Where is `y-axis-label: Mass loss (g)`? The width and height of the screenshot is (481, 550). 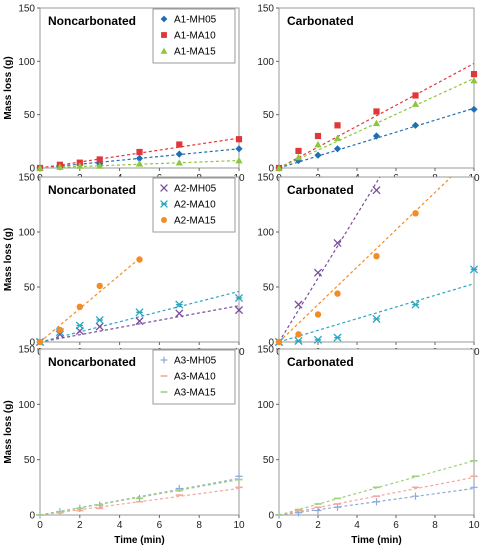 y-axis-label: Mass loss (g) is located at coordinates (8, 87).